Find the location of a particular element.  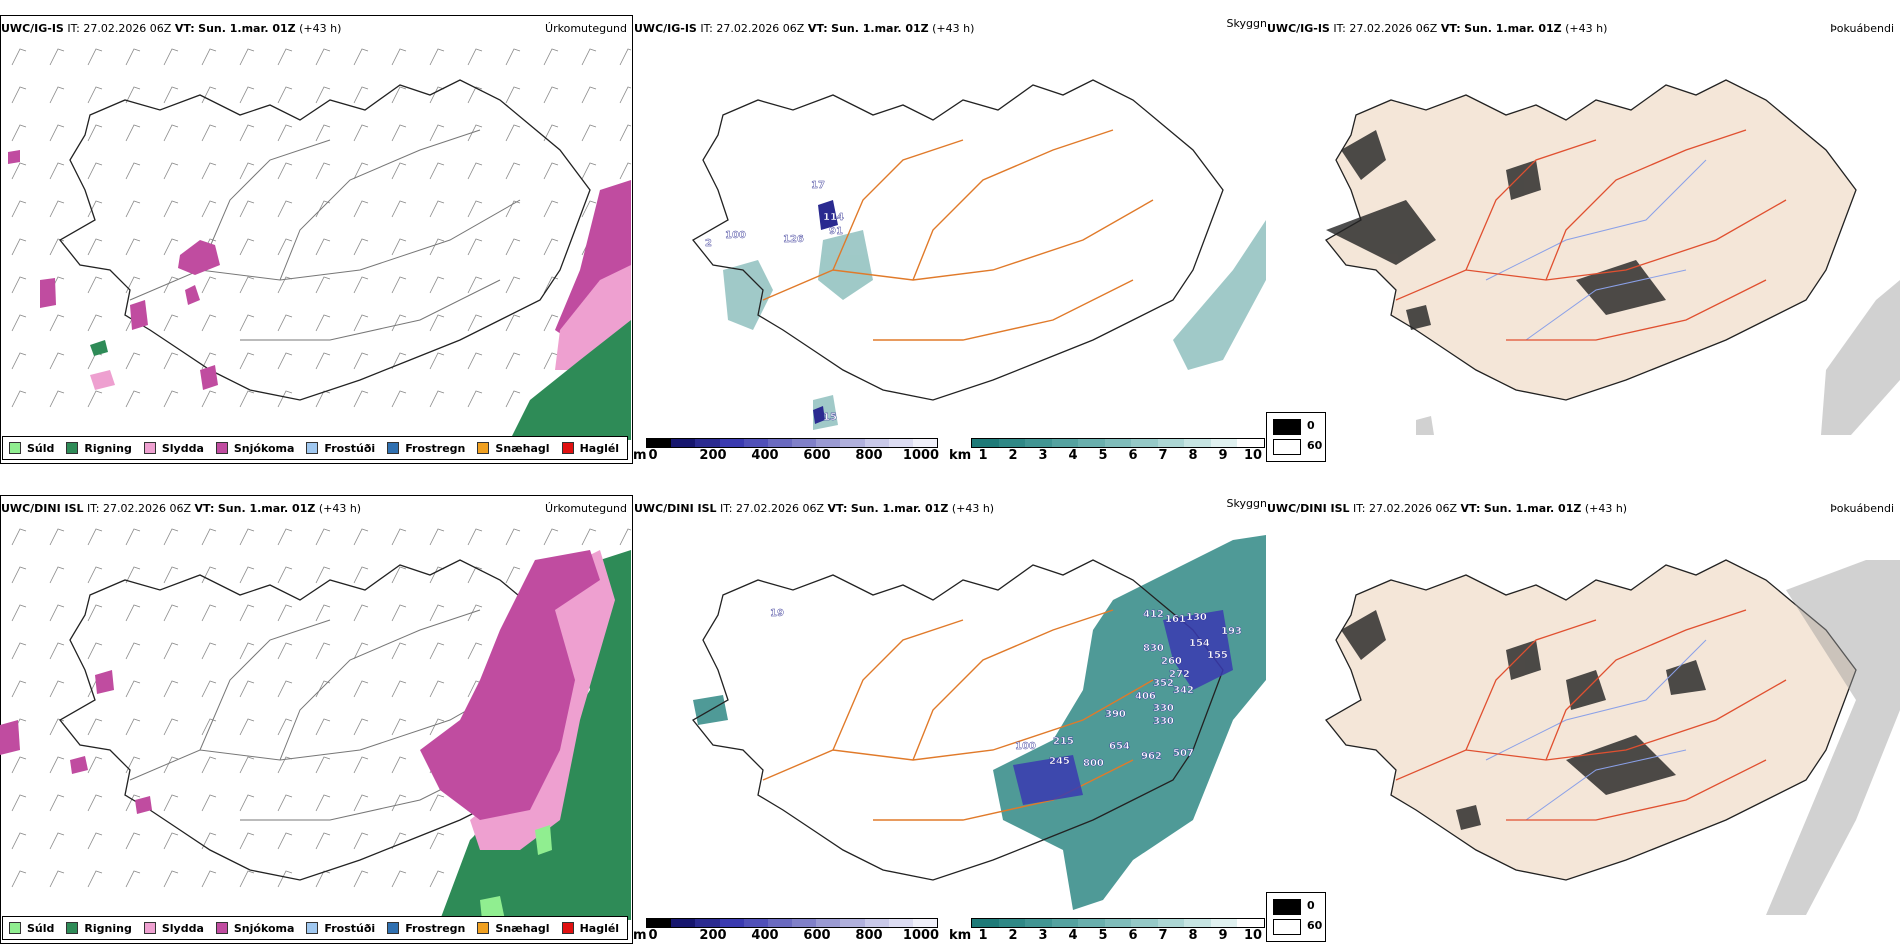

sleet-areas is located at coordinates (360, 327).